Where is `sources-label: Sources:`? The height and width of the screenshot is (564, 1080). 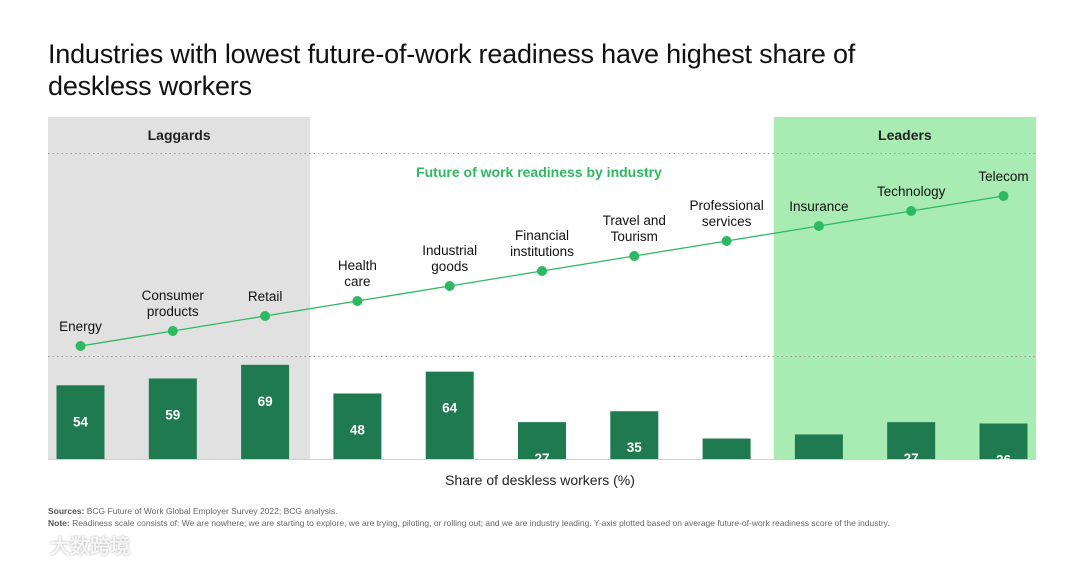
sources-label: Sources: is located at coordinates (66, 511).